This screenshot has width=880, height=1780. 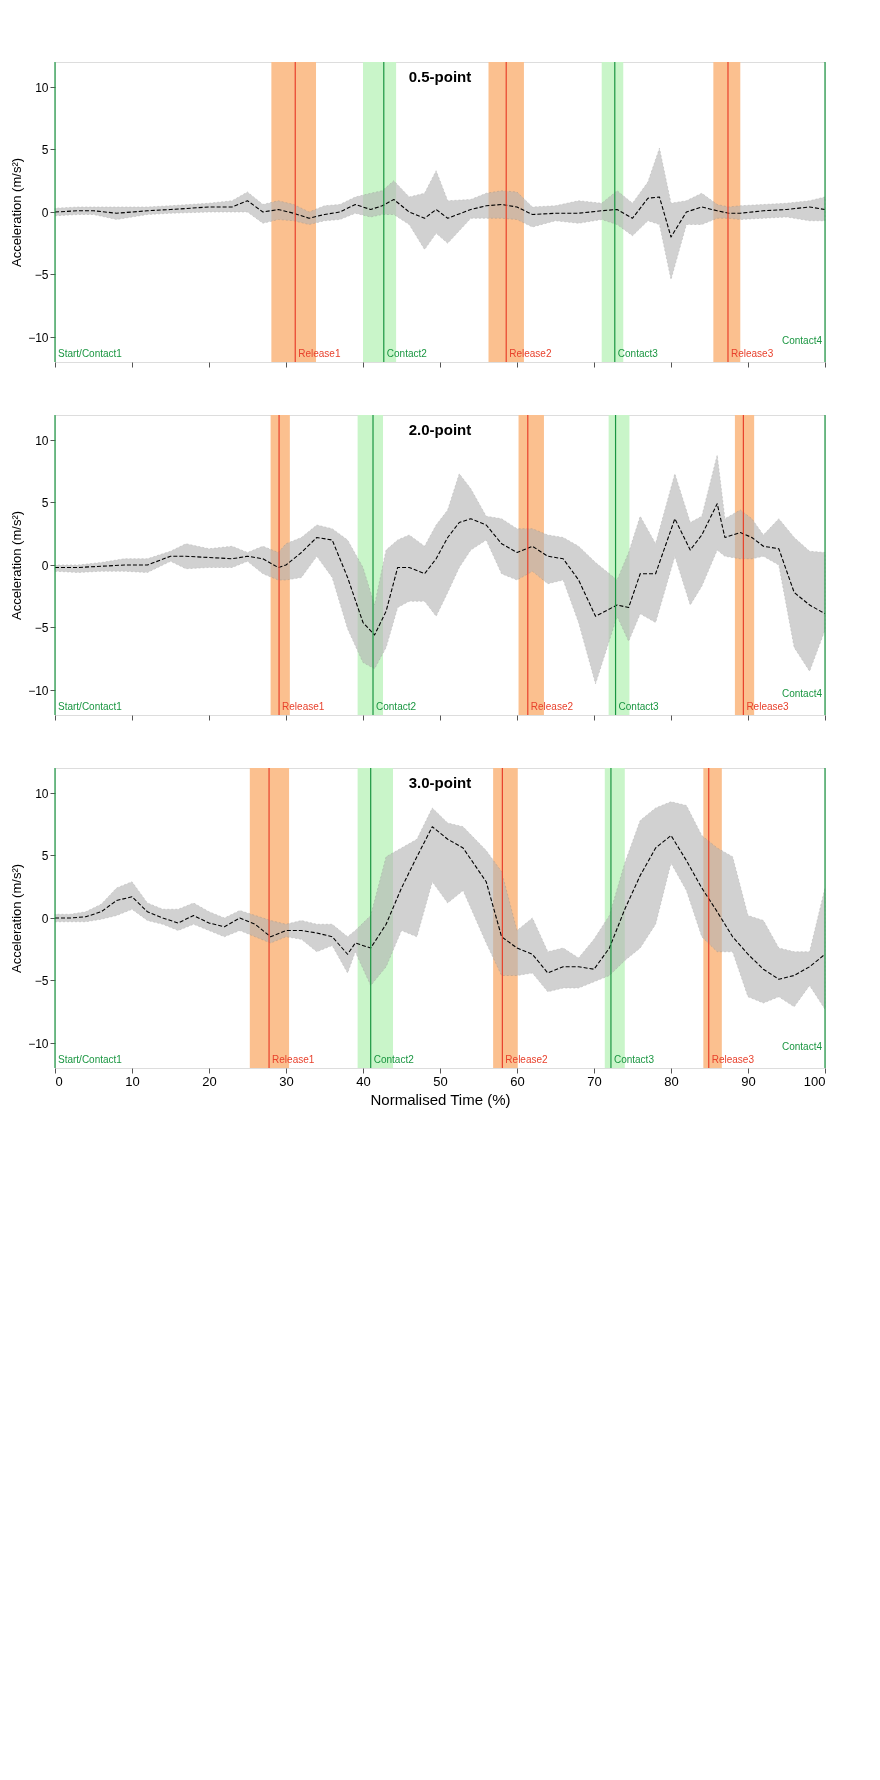 What do you see at coordinates (440, 1081) in the screenshot?
I see `x-tick-label: 50` at bounding box center [440, 1081].